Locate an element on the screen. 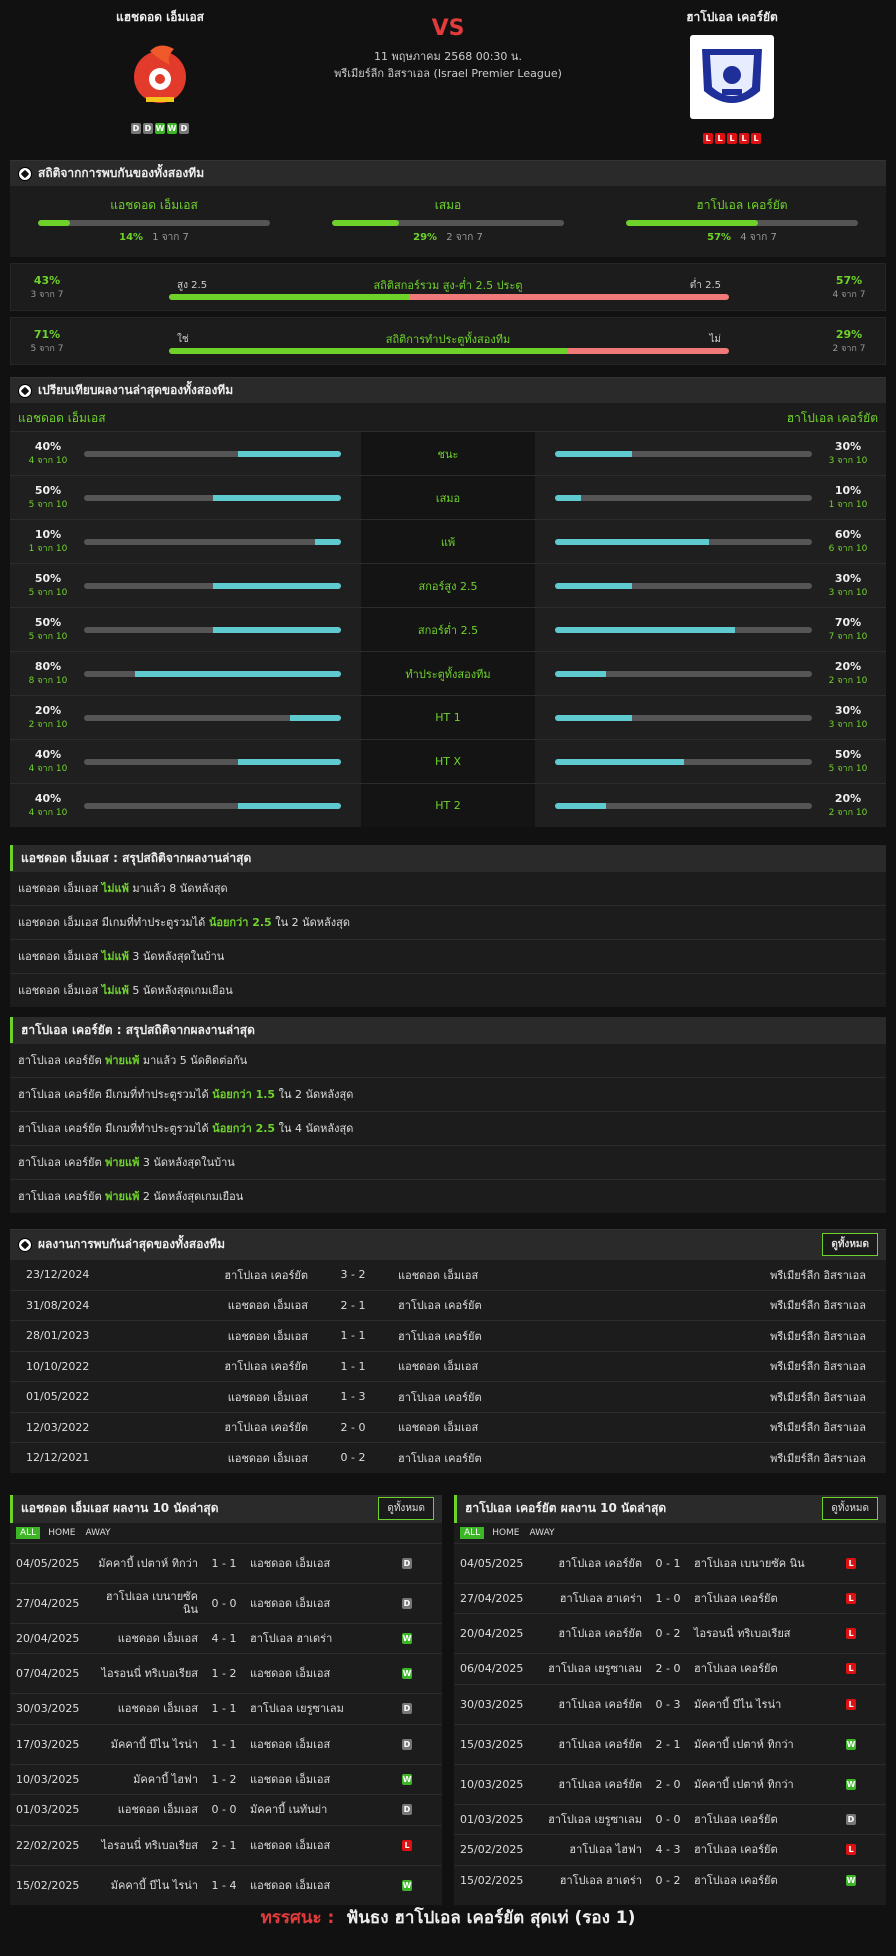 This screenshot has height=1956, width=896. compare-right: 70% 7 จาก 10 is located at coordinates (710, 629).